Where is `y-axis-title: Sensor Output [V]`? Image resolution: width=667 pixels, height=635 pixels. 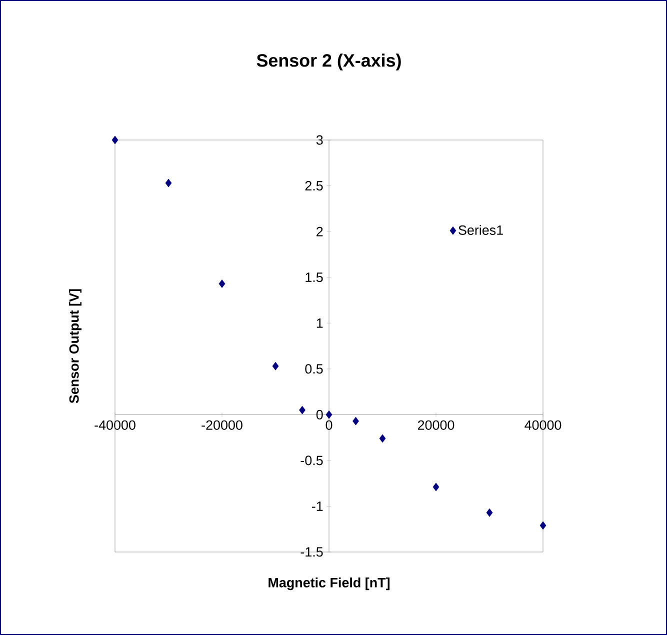
y-axis-title: Sensor Output [V] is located at coordinates (75, 346).